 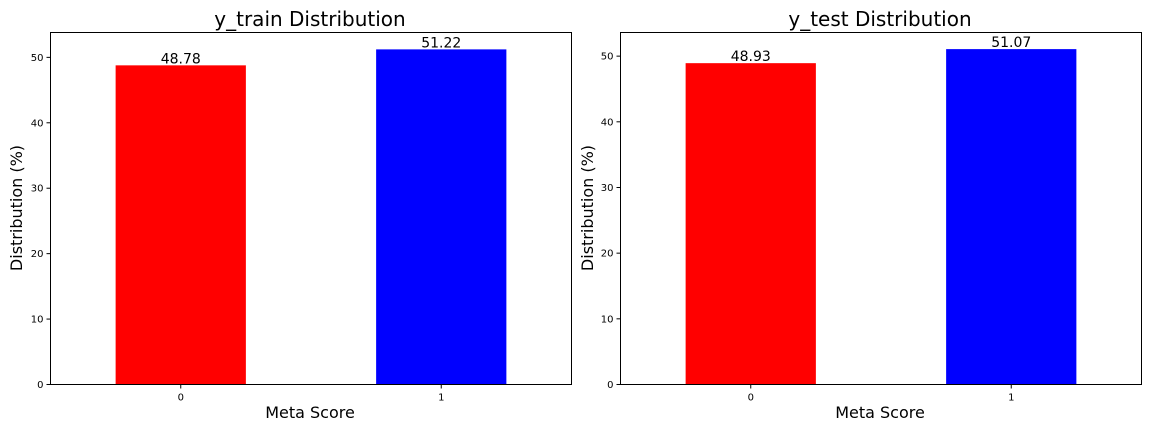 What do you see at coordinates (181, 59) in the screenshot?
I see `data-label: 48.78` at bounding box center [181, 59].